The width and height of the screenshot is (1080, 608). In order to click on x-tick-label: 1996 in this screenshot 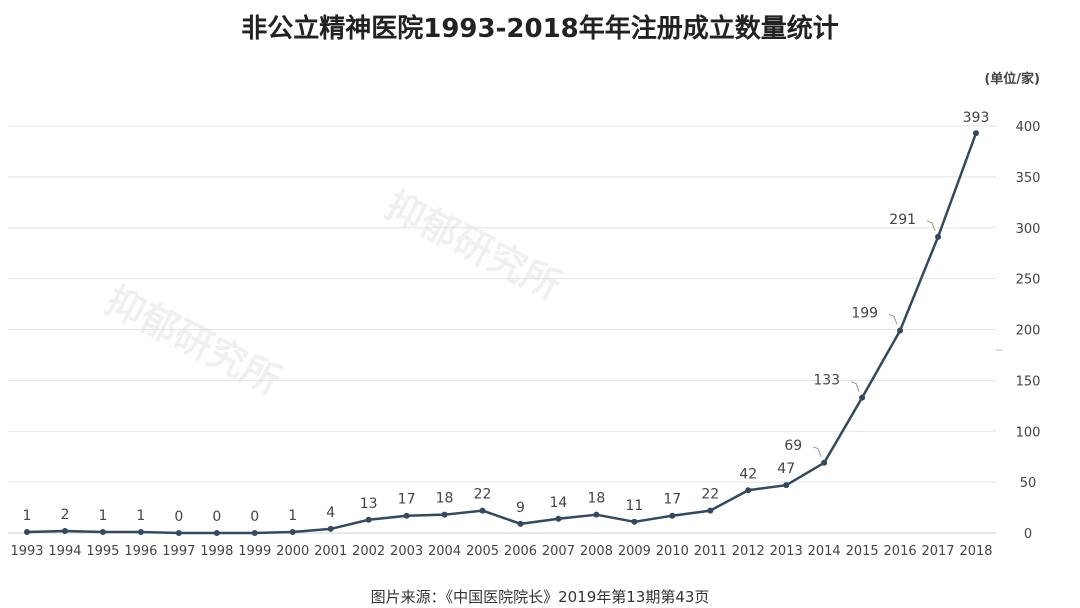, I will do `click(140, 551)`.